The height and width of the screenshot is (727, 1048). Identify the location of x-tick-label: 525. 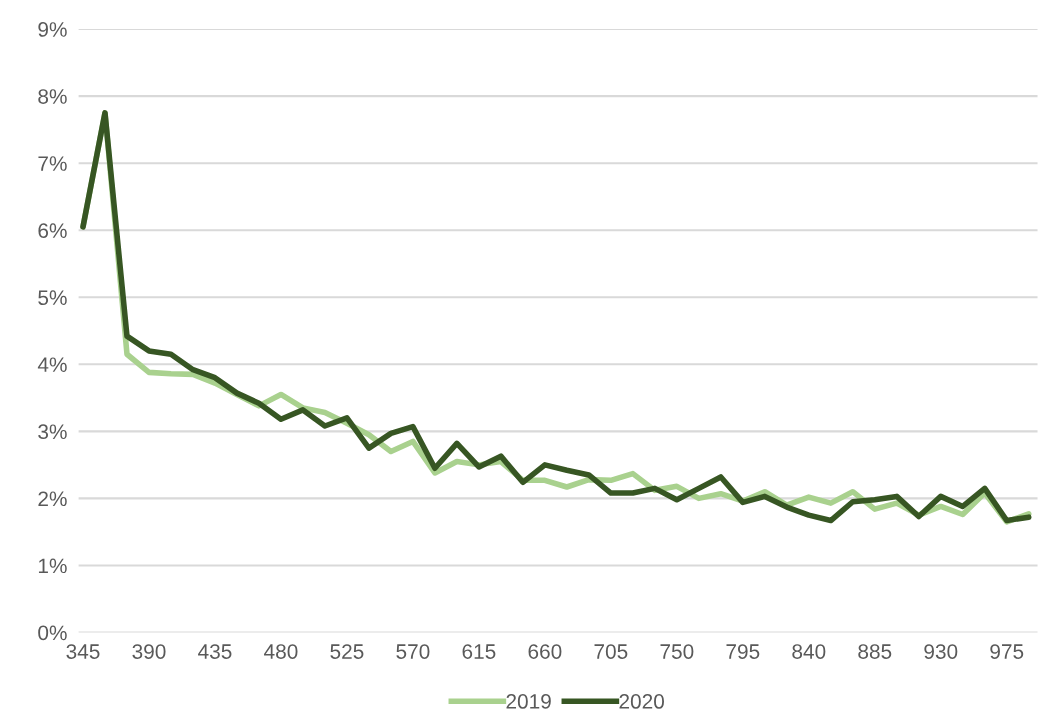
(347, 651).